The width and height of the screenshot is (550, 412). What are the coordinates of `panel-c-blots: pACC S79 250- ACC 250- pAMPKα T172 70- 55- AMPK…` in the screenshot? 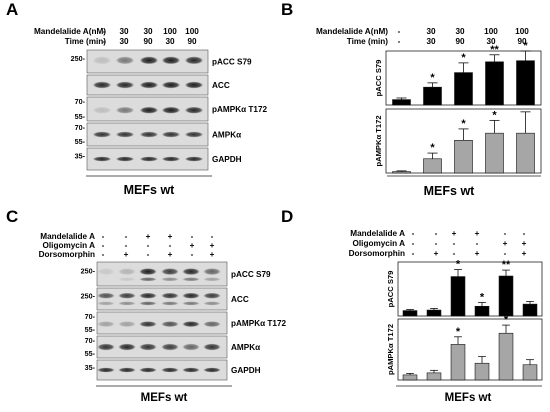 It's located at (184, 321).